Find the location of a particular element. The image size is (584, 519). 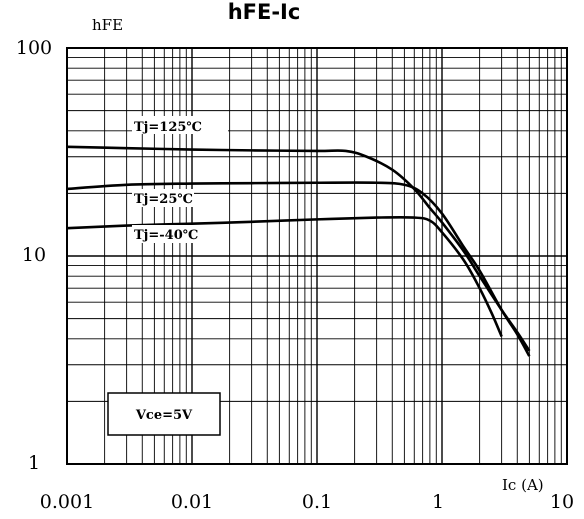

x-tick-label-0-01: 0.01 is located at coordinates (192, 502).